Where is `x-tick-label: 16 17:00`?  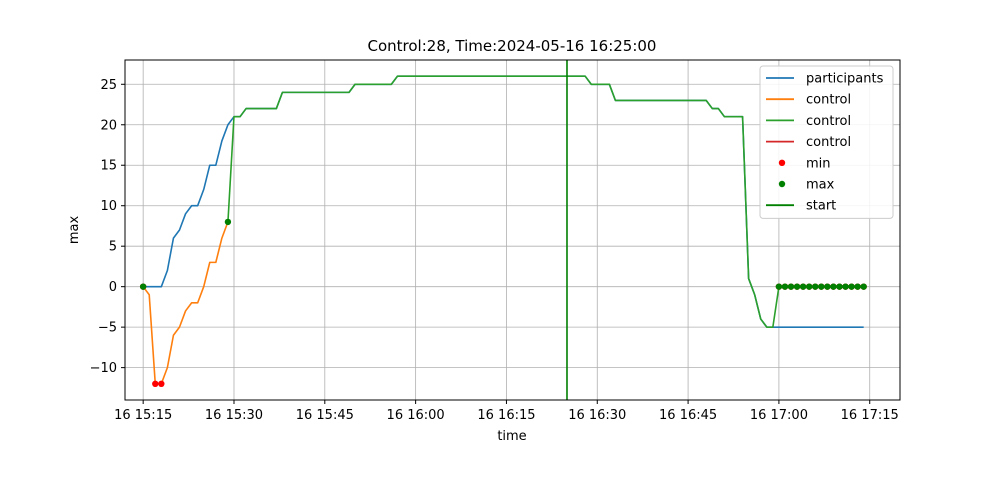
x-tick-label: 16 17:00 is located at coordinates (779, 415).